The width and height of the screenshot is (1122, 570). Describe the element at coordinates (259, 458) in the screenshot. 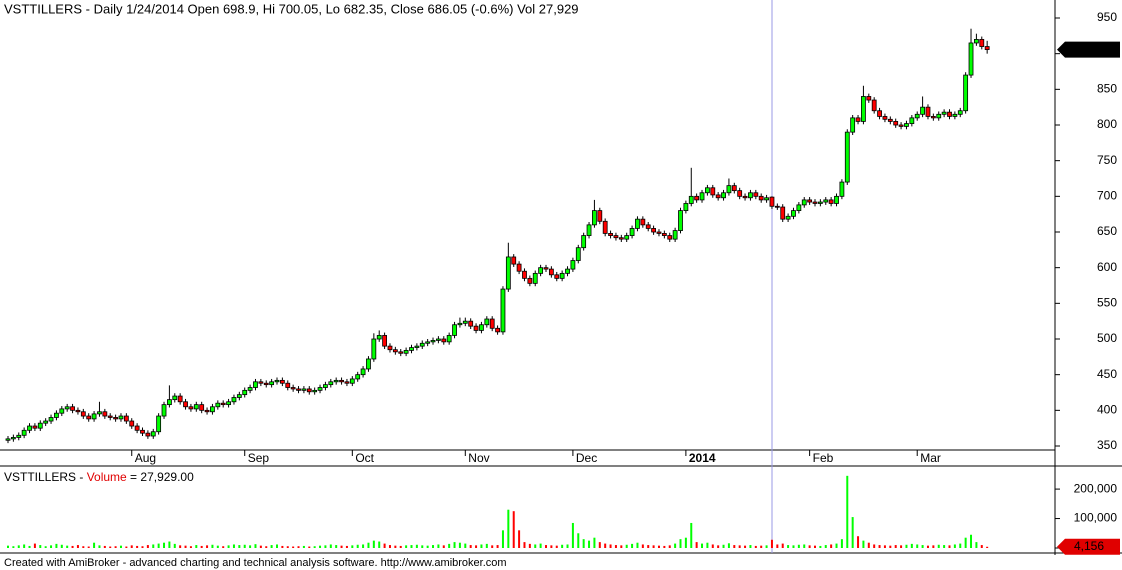

I see `x-tick-label: Sep` at that location.